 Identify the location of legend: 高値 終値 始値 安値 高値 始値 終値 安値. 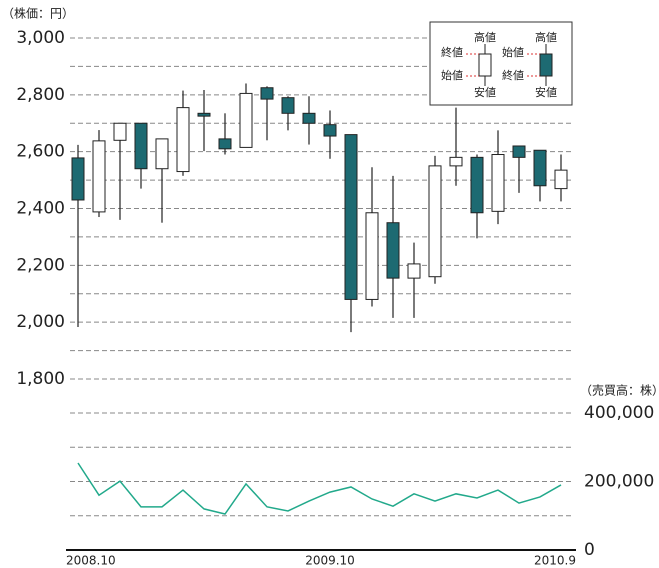
(501, 63).